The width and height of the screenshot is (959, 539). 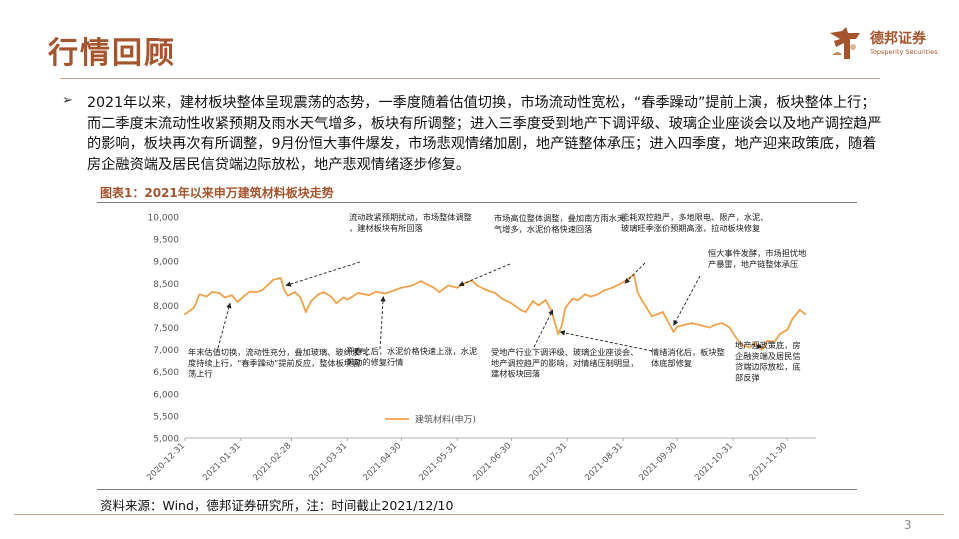 What do you see at coordinates (559, 223) in the screenshot?
I see `annotation-text: 市场高位整体调整，叠加南方雨水天气增多，水泥价格快速回落` at bounding box center [559, 223].